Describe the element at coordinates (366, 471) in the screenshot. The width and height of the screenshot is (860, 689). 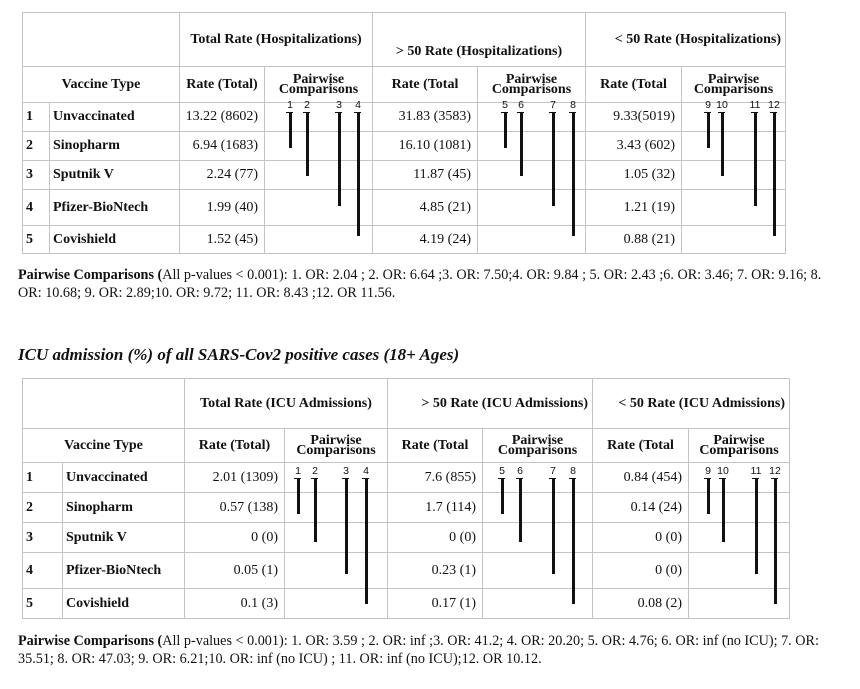
I see `comparison-label: 4` at that location.